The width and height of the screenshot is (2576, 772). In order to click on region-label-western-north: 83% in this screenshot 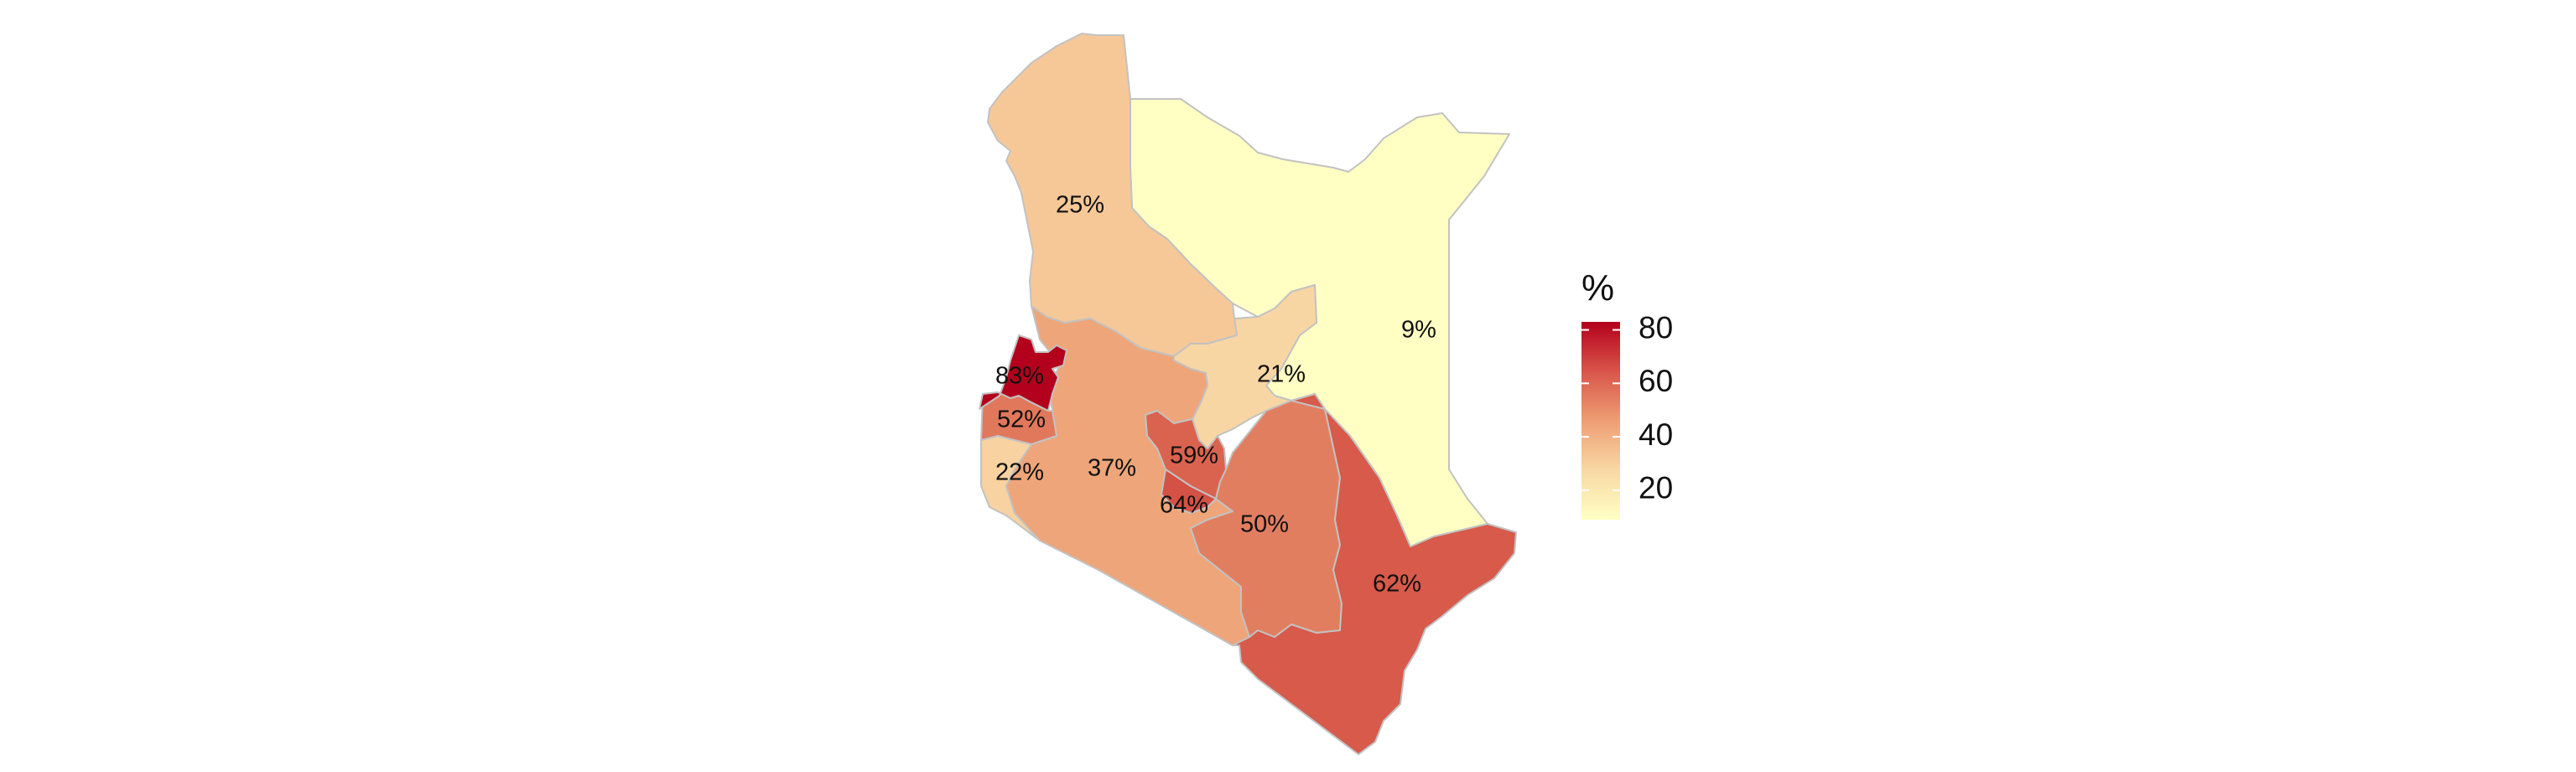, I will do `click(1019, 377)`.